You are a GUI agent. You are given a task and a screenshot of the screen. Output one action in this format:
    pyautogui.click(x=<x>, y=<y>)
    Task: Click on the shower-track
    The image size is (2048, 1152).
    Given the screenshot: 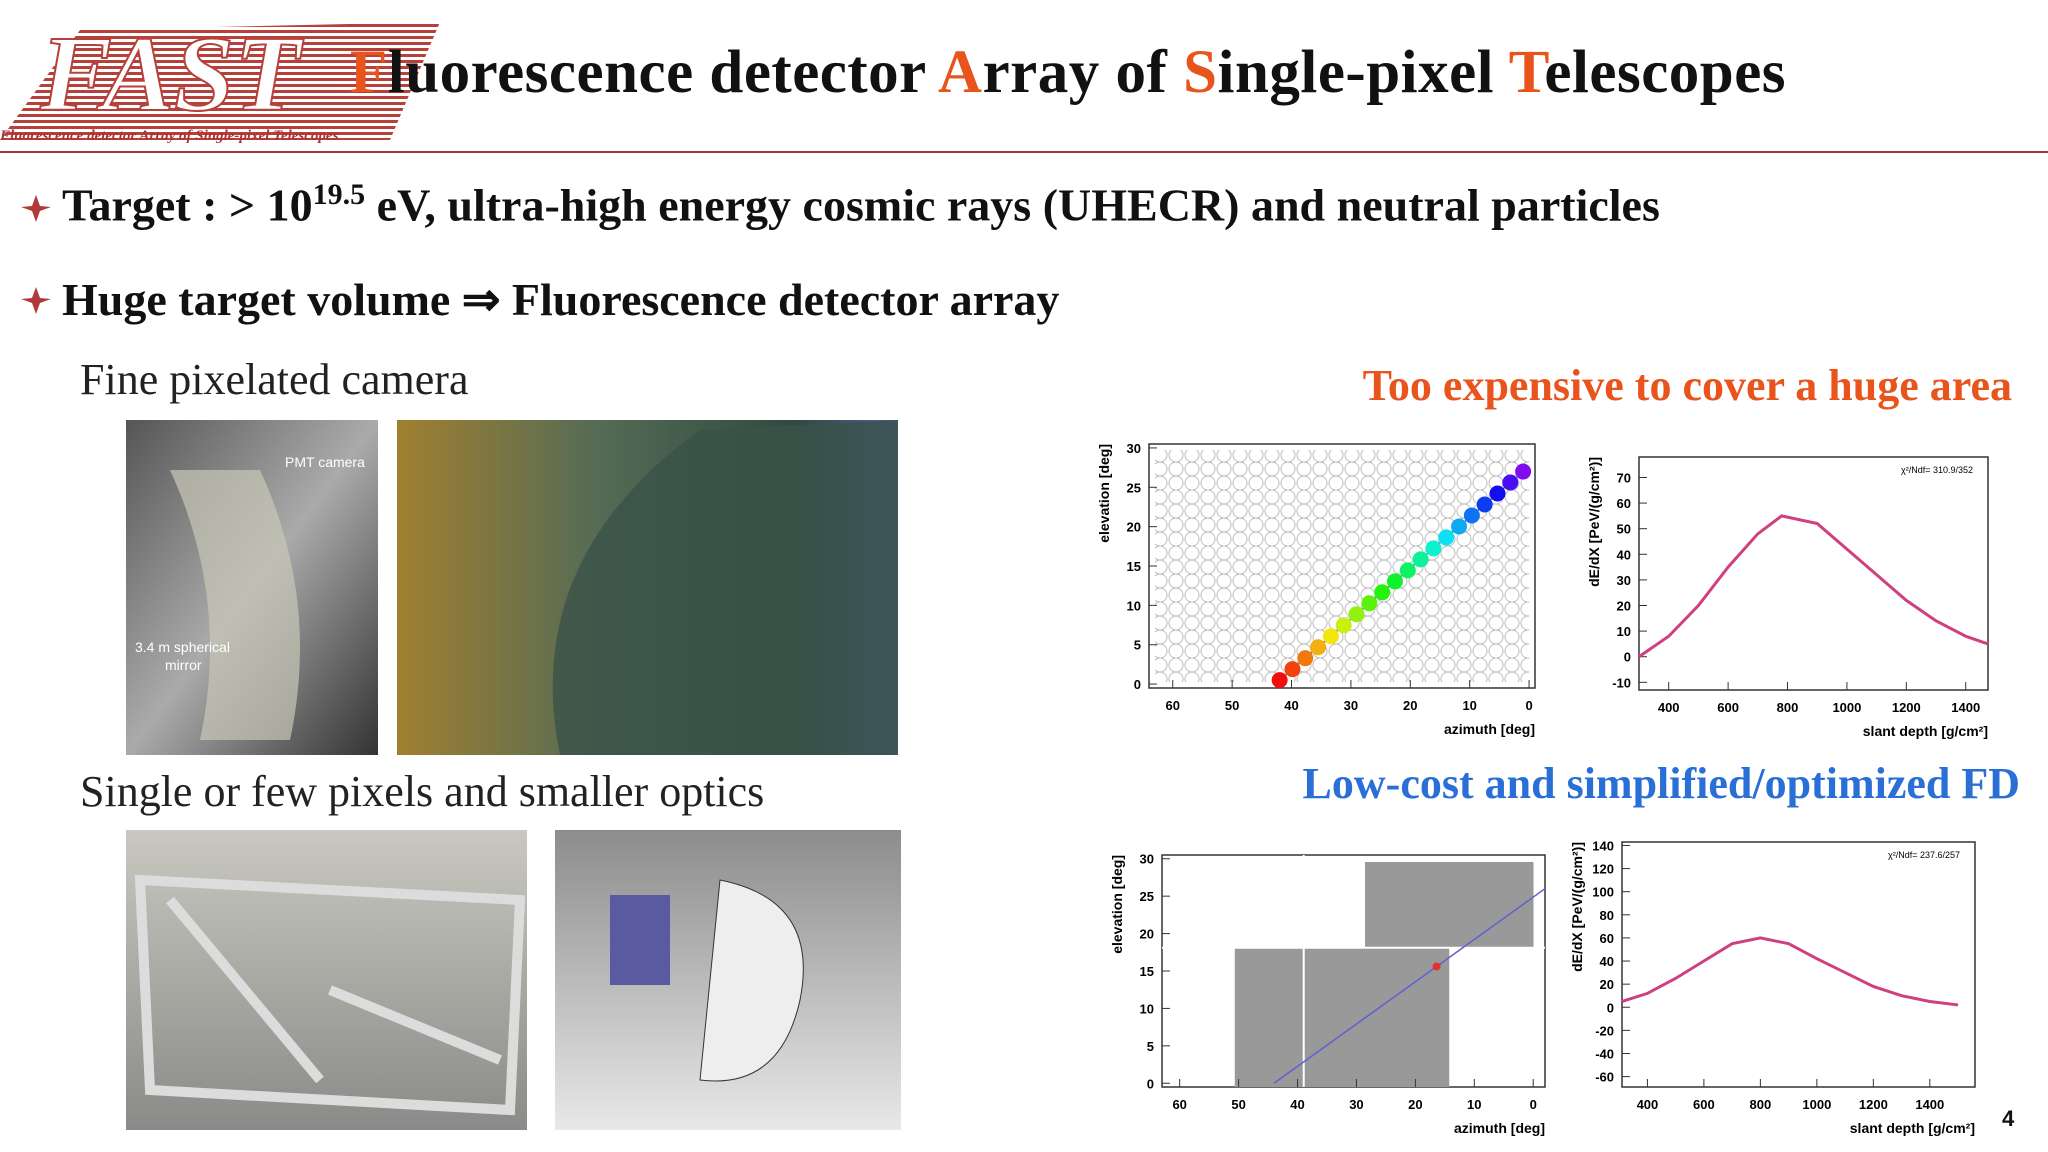 What is the action you would take?
    pyautogui.click(x=1409, y=986)
    